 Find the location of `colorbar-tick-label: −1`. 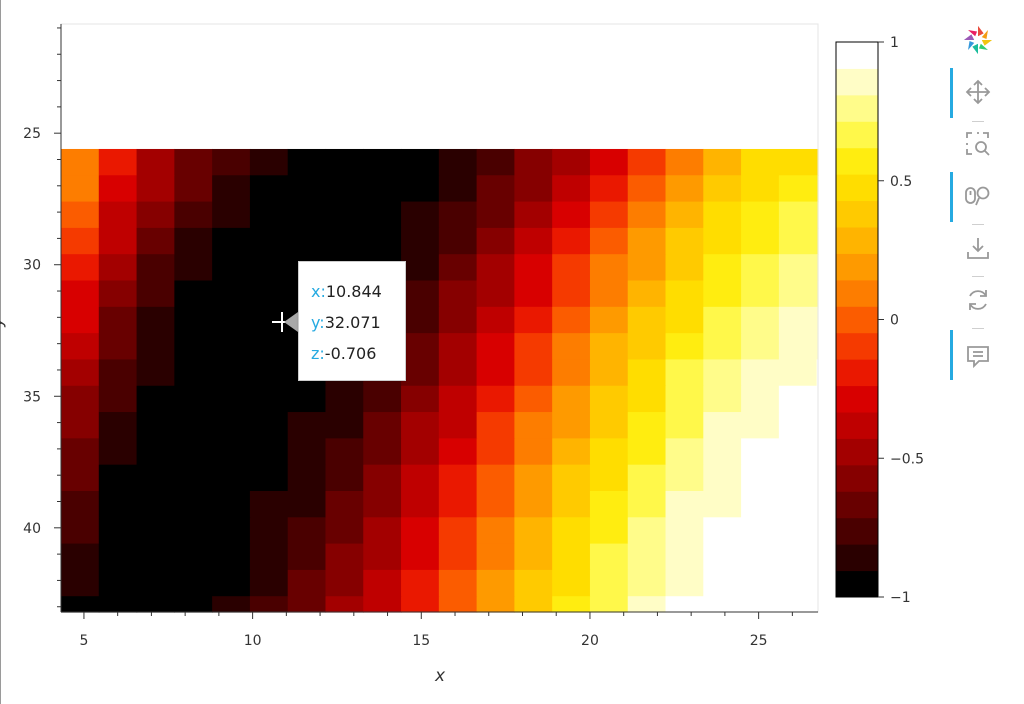

colorbar-tick-label: −1 is located at coordinates (900, 598).